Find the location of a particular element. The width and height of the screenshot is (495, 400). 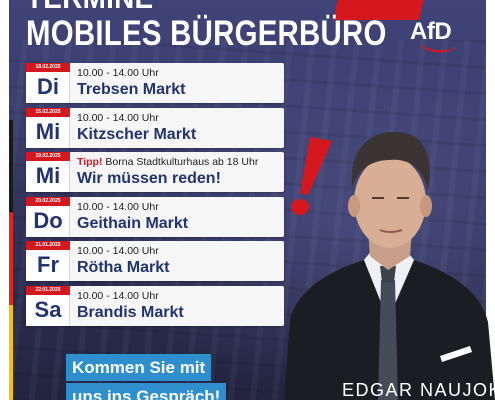

candidate-name: EDGAR NAUJOK is located at coordinates (418, 390).